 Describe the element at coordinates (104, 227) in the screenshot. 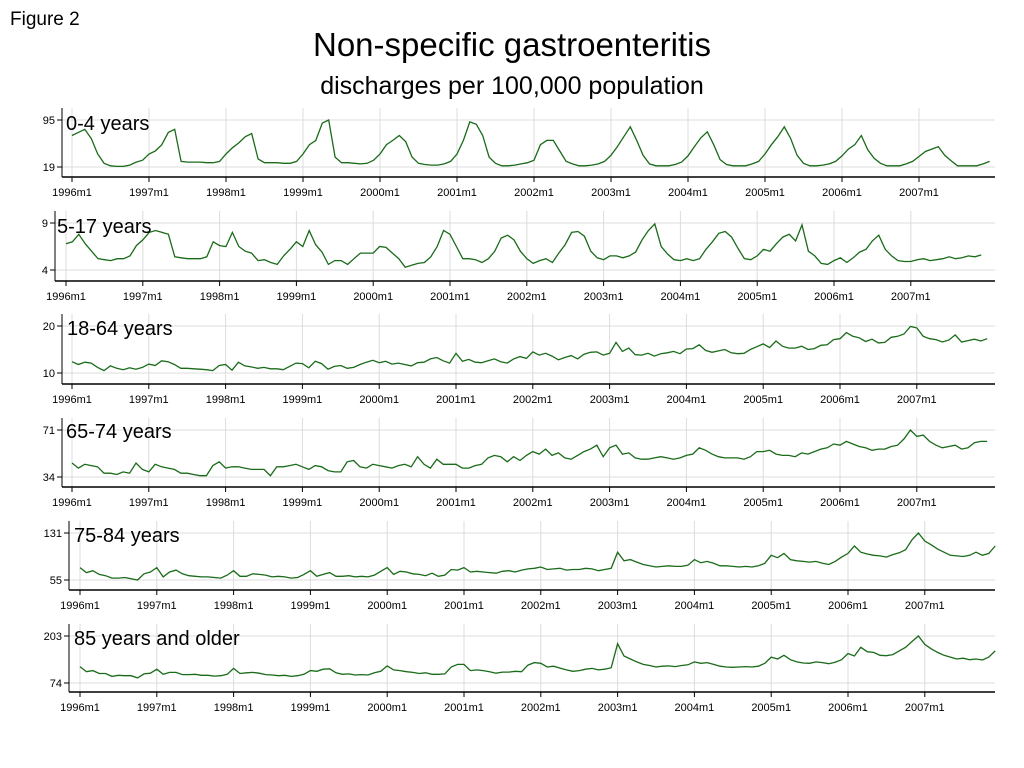

I see `panel-title: 5-17 years` at that location.